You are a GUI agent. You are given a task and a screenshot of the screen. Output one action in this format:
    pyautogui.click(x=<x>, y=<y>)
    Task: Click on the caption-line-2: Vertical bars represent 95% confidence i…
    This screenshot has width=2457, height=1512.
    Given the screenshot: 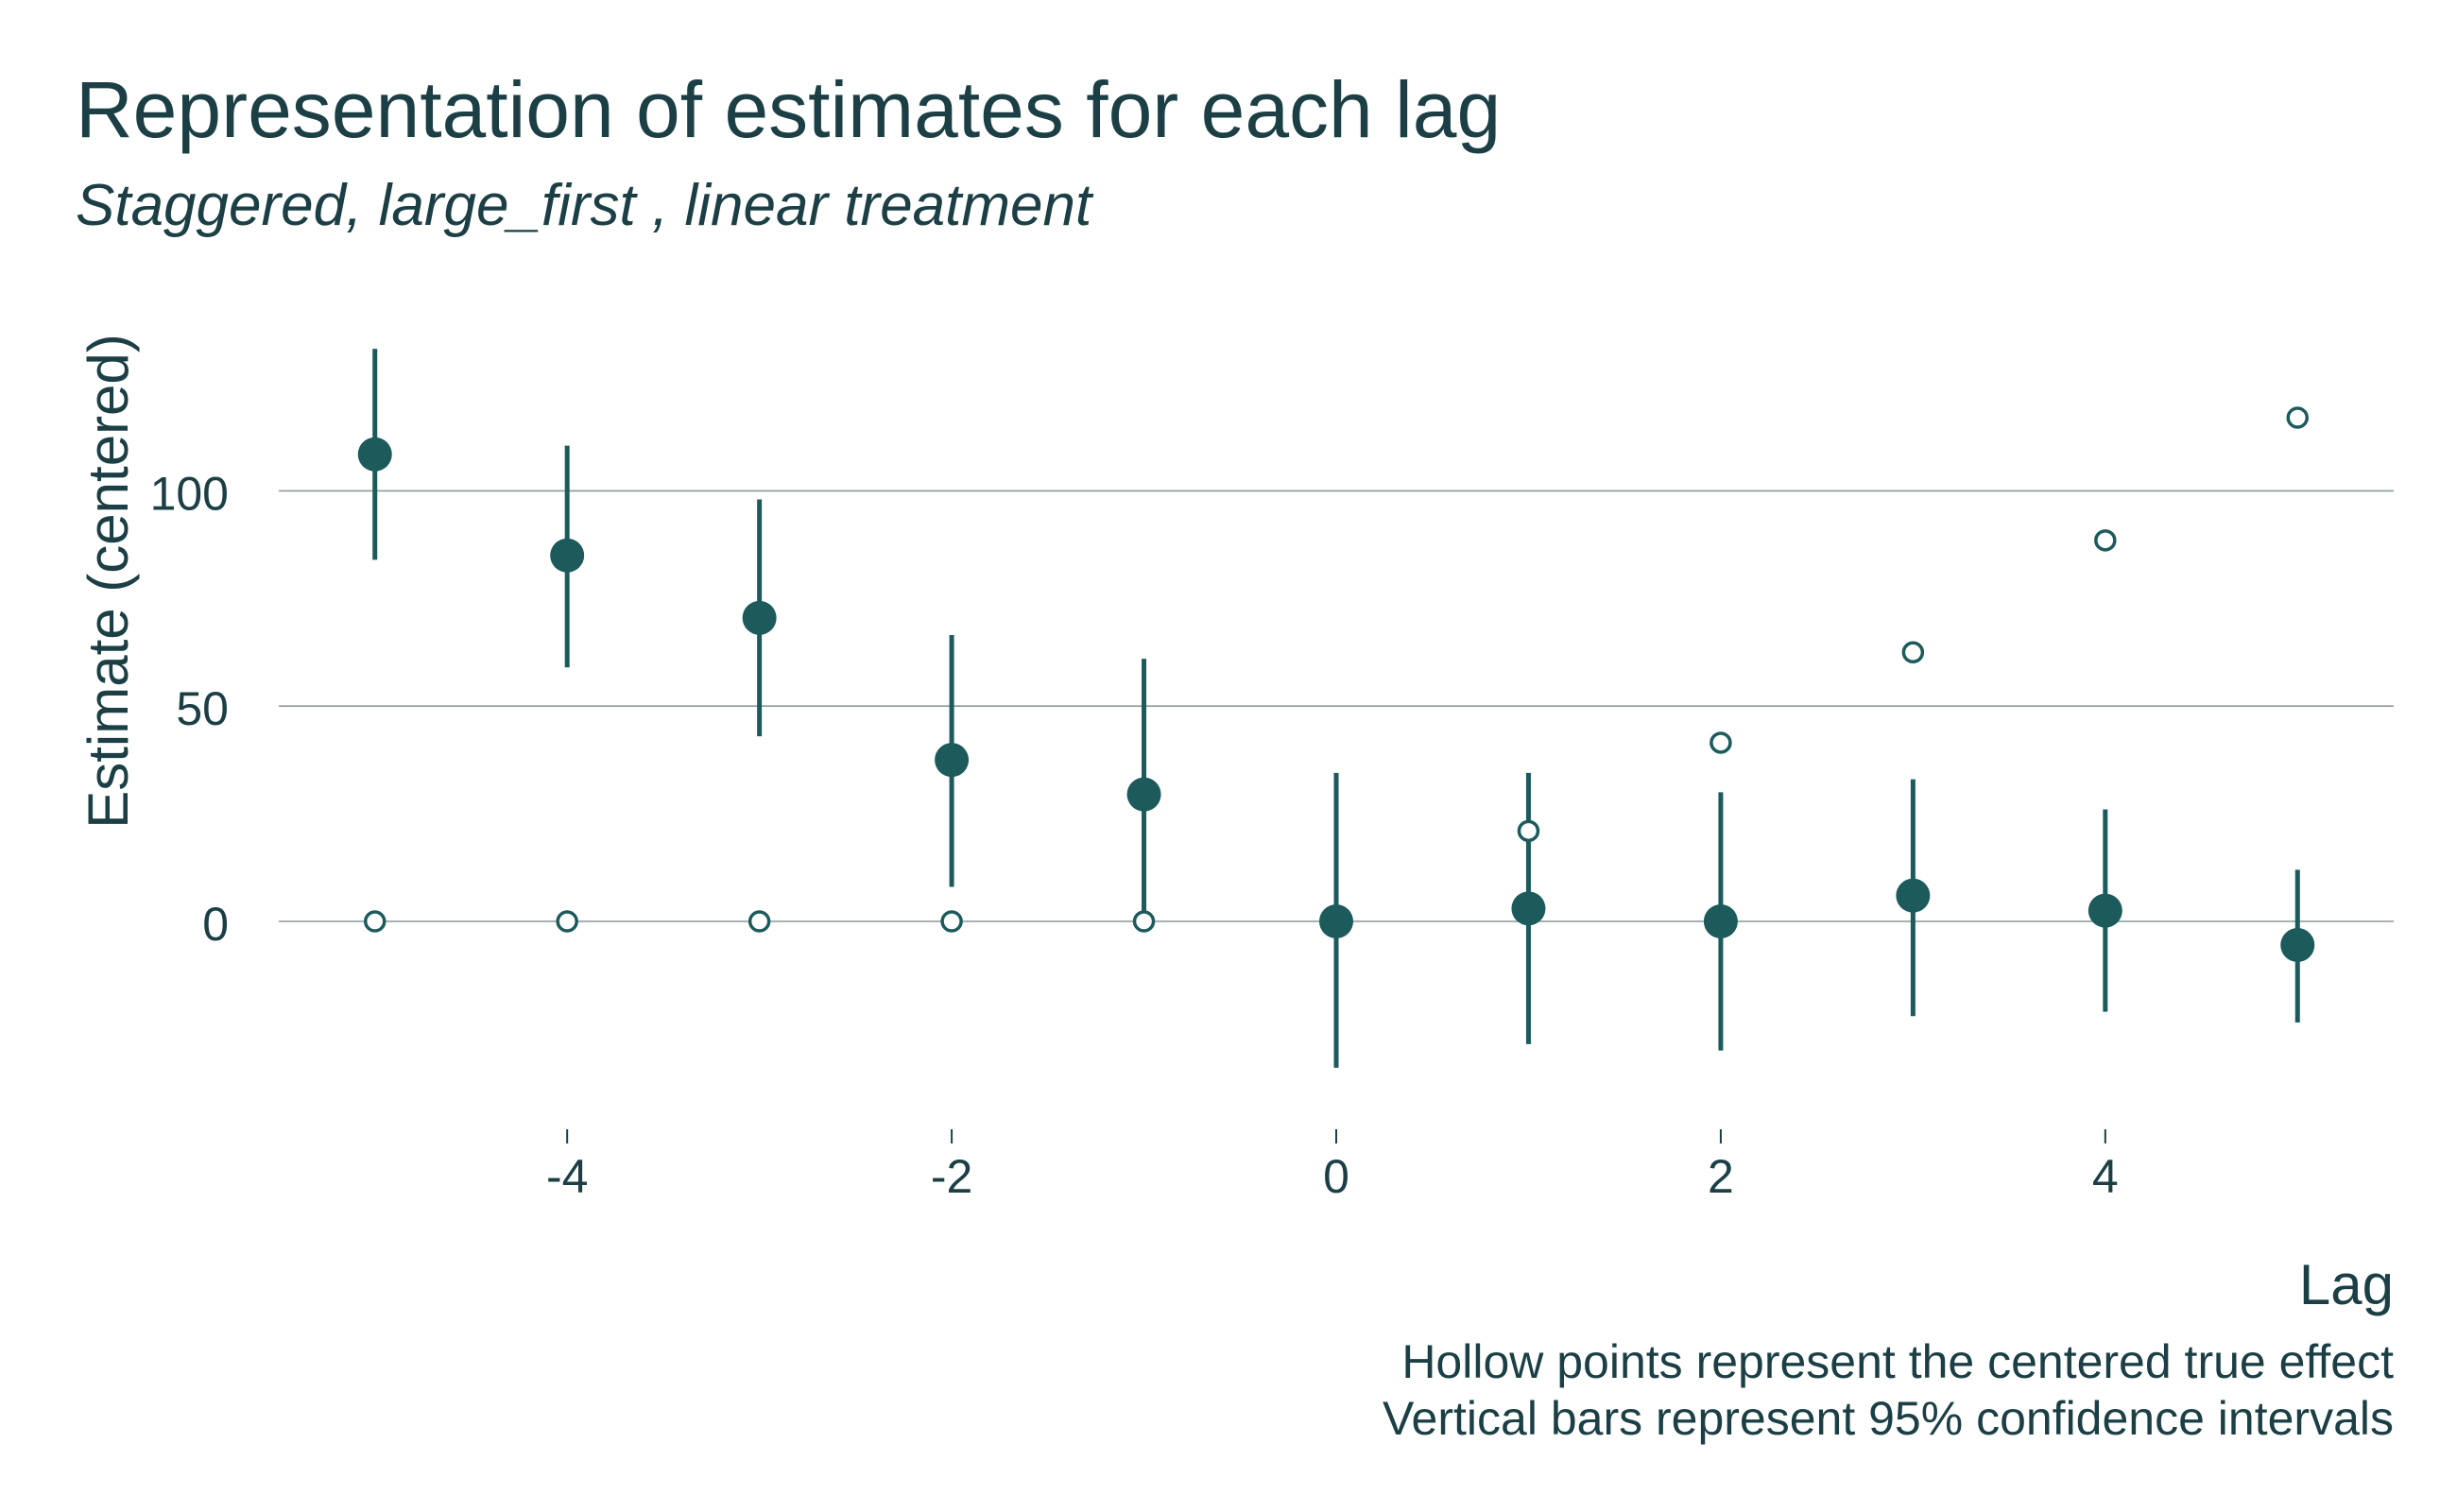 What is the action you would take?
    pyautogui.click(x=1888, y=1418)
    